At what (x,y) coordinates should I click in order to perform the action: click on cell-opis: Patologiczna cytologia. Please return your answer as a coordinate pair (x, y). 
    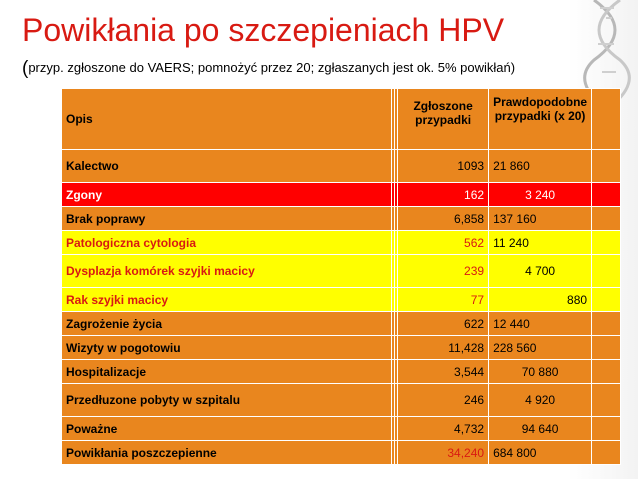
    Looking at the image, I should click on (226, 242).